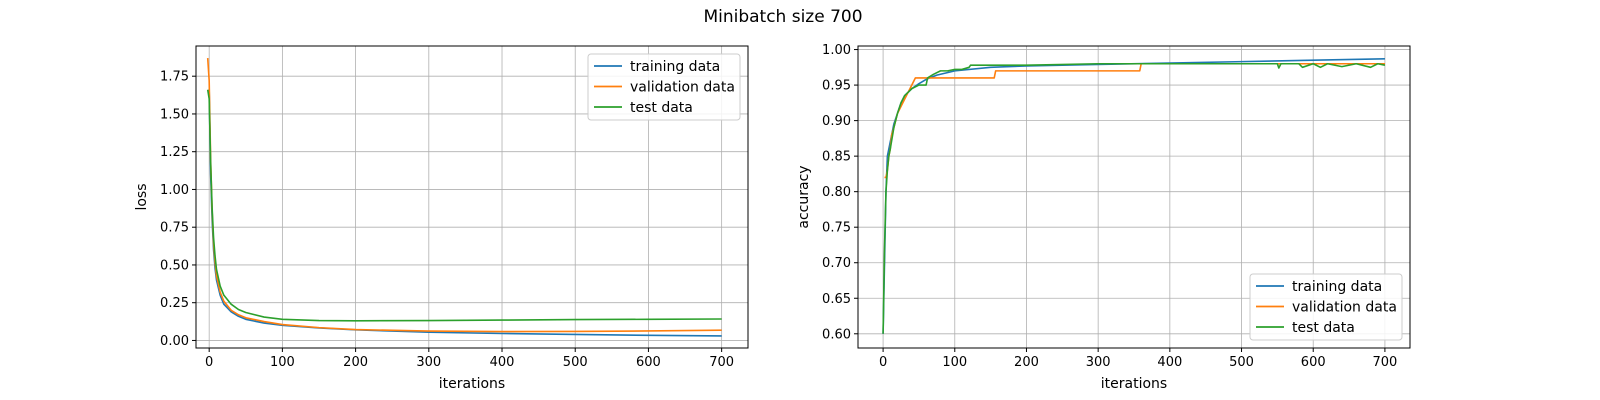  Describe the element at coordinates (1337, 287) in the screenshot. I see `accuracy-legend-label-0: training data` at that location.